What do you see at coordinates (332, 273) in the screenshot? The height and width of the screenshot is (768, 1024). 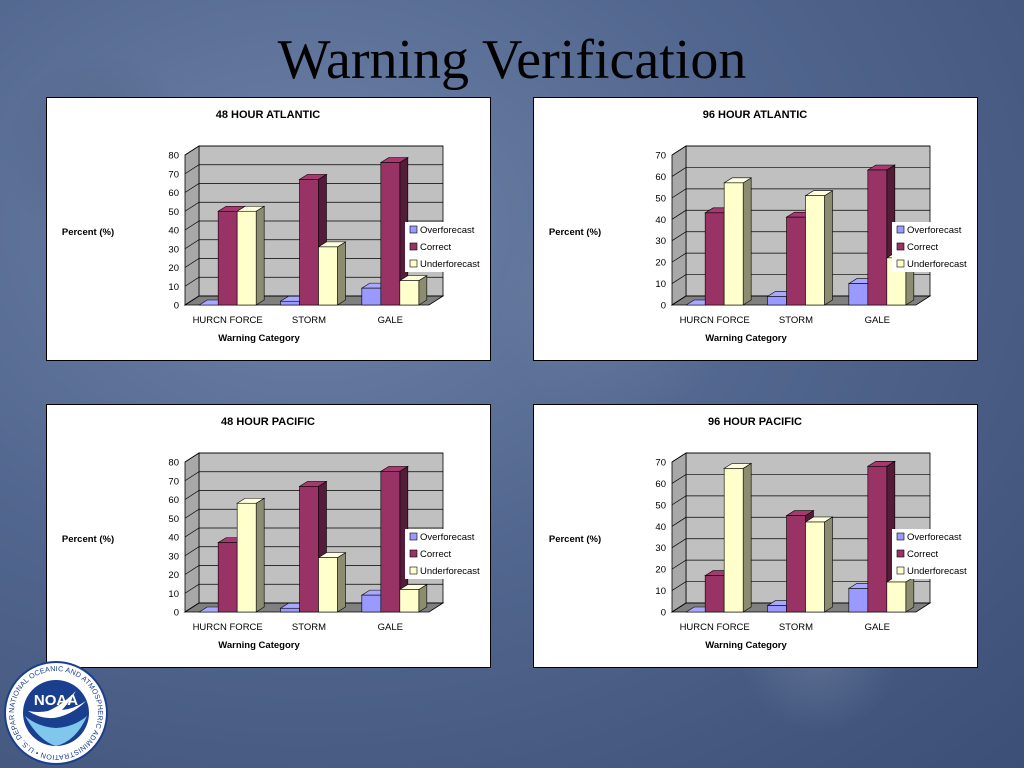 I see `bar-storm-underforecast` at bounding box center [332, 273].